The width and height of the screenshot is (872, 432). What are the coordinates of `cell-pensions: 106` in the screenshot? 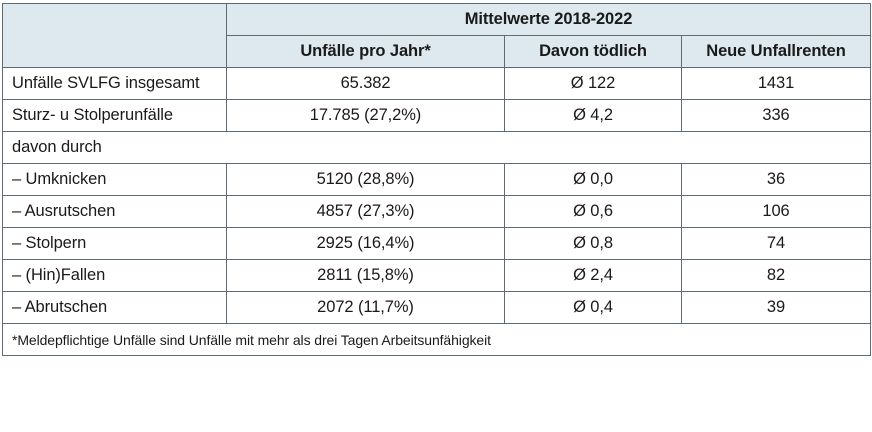 It's located at (776, 211).